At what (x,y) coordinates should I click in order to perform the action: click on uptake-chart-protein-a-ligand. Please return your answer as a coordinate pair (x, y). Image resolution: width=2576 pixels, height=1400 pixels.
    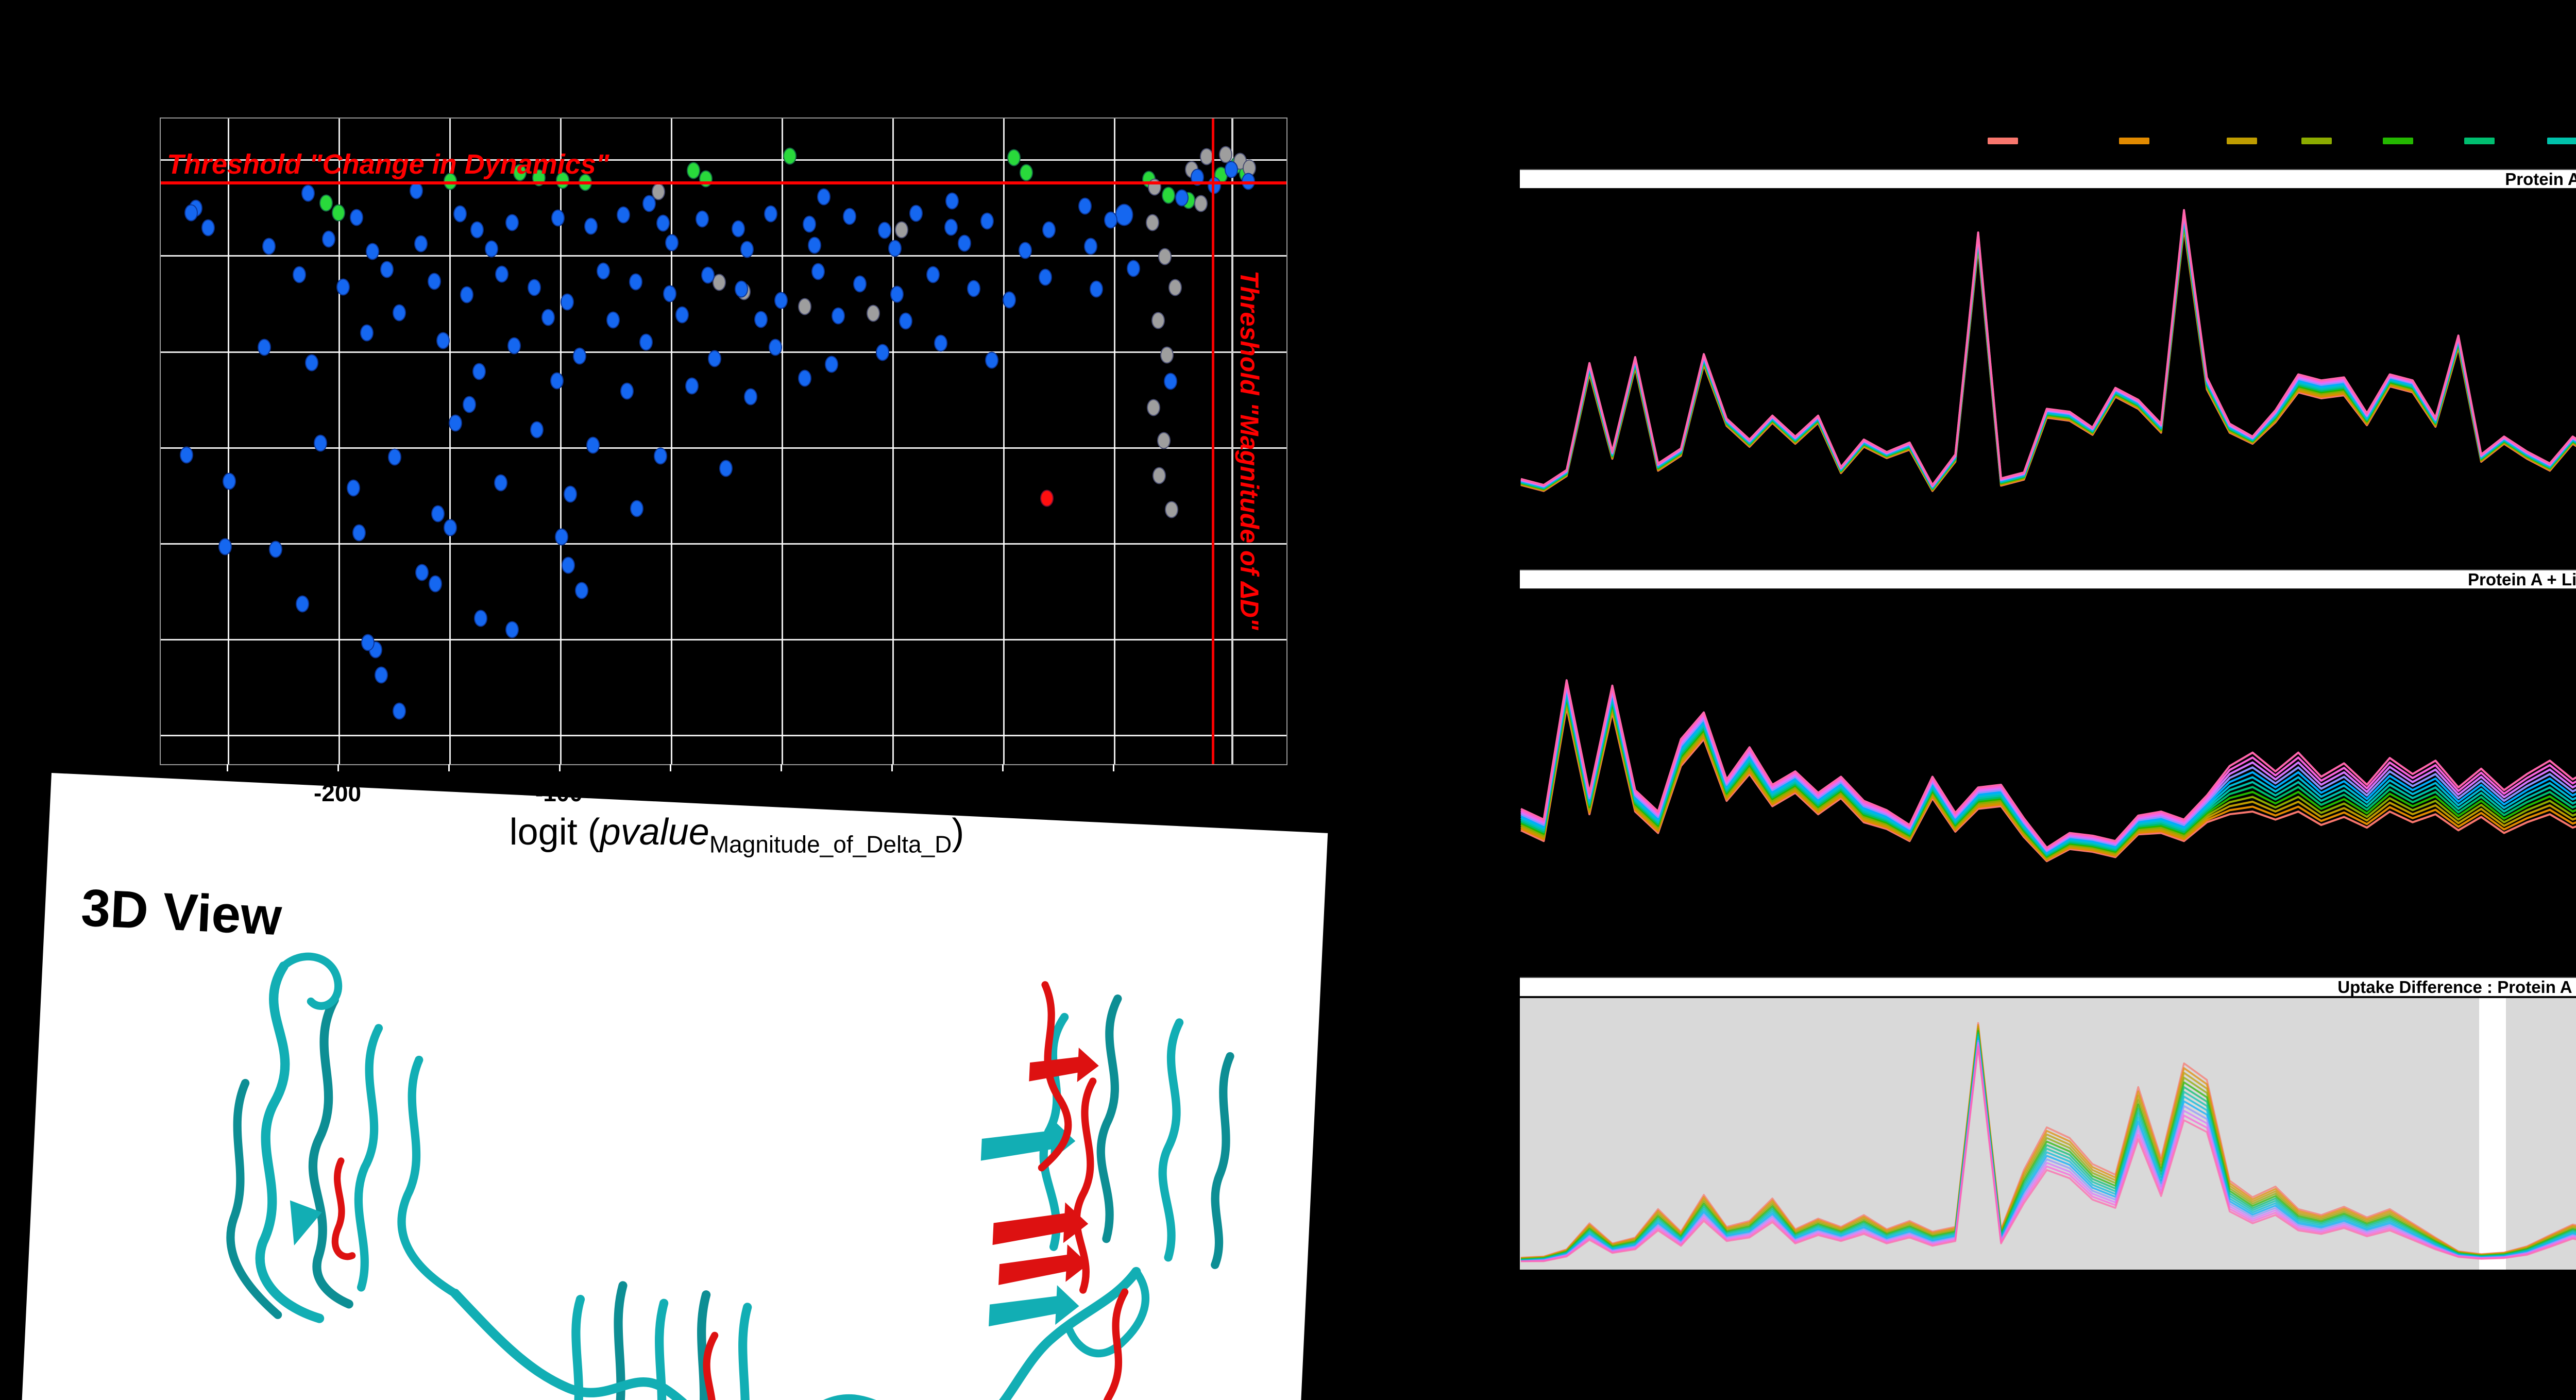
    Looking at the image, I should click on (2048, 782).